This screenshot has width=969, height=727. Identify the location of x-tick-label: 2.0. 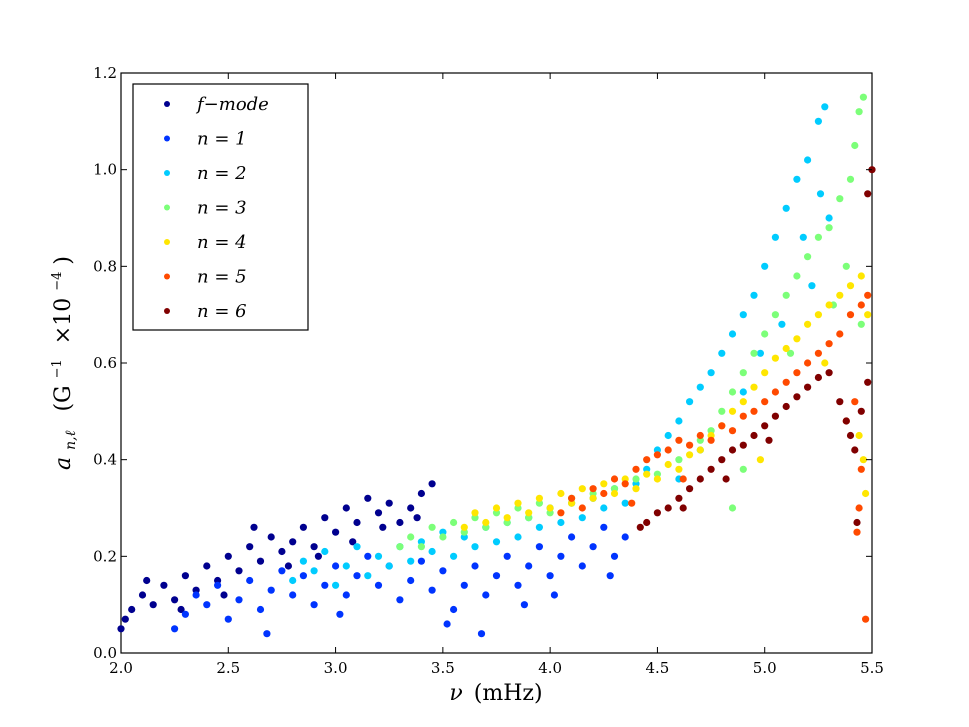
(121, 668).